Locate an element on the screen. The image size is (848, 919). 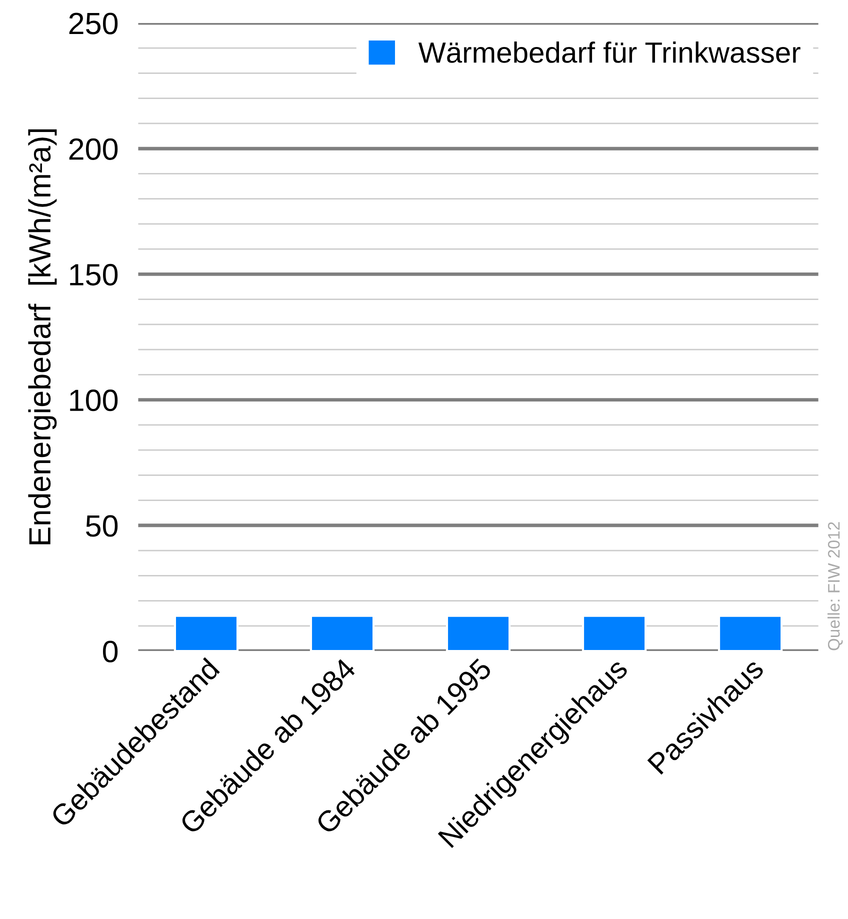
y-tick-label: 50 is located at coordinates (102, 526).